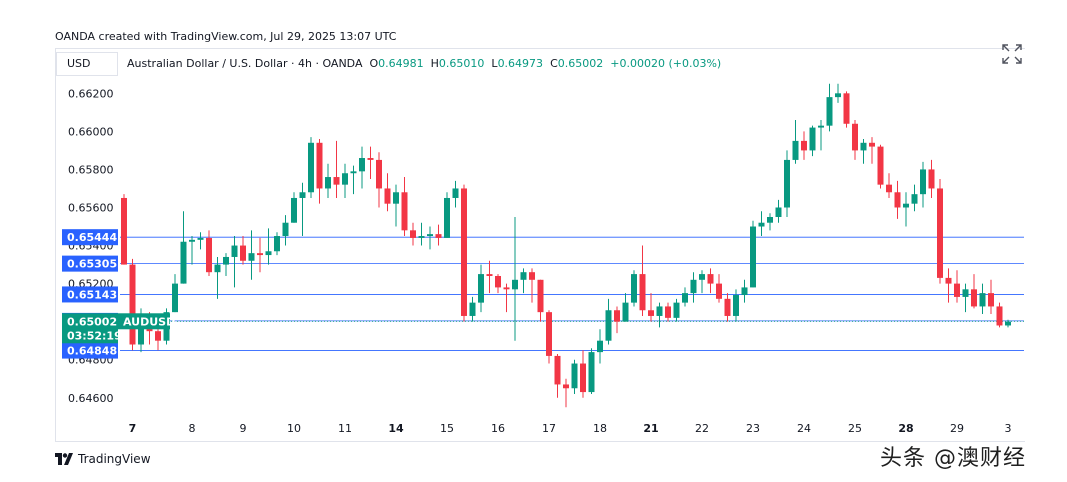  What do you see at coordinates (87, 64) in the screenshot?
I see `currency-button: USD` at bounding box center [87, 64].